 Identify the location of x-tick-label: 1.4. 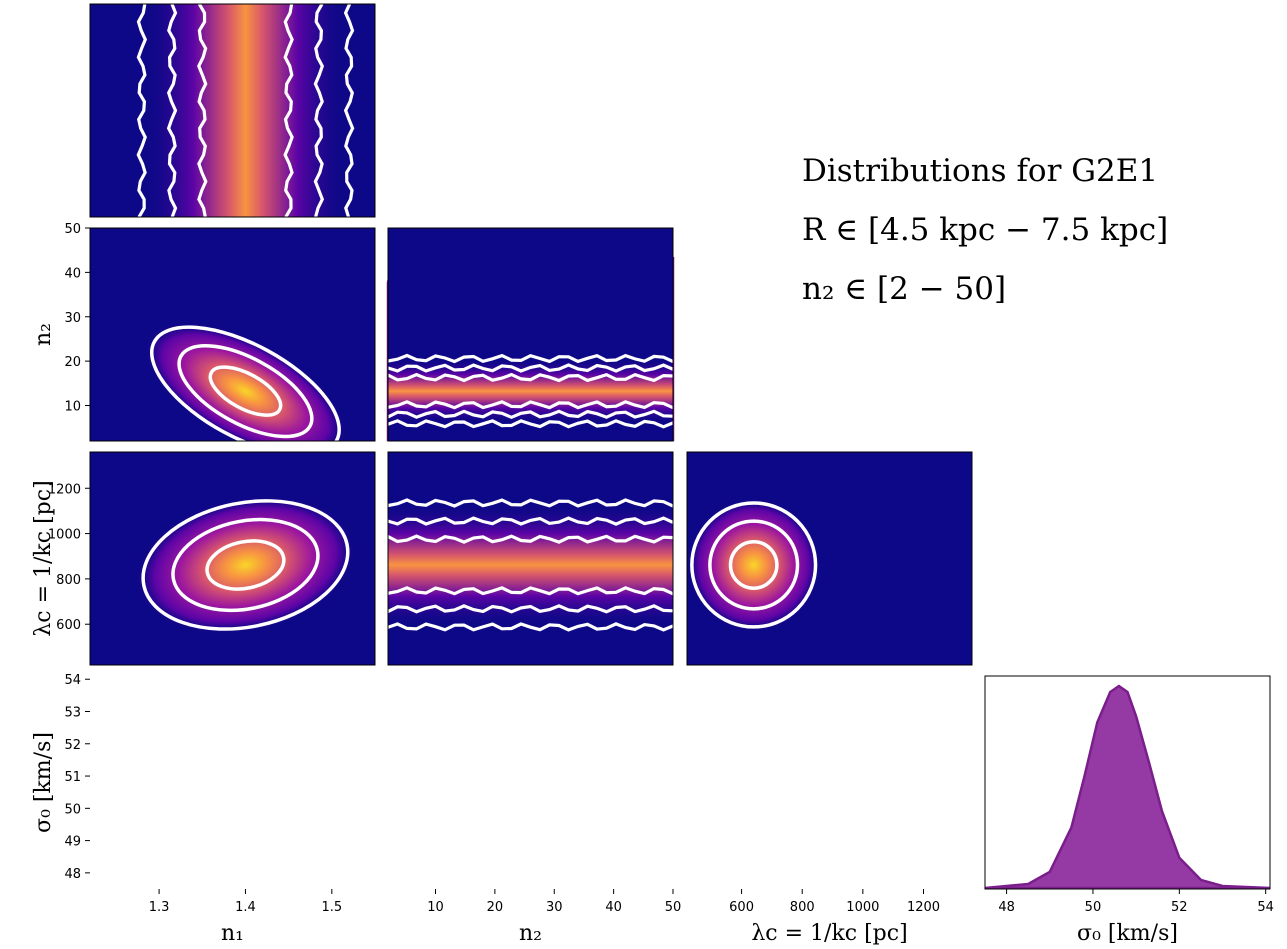
(245, 907).